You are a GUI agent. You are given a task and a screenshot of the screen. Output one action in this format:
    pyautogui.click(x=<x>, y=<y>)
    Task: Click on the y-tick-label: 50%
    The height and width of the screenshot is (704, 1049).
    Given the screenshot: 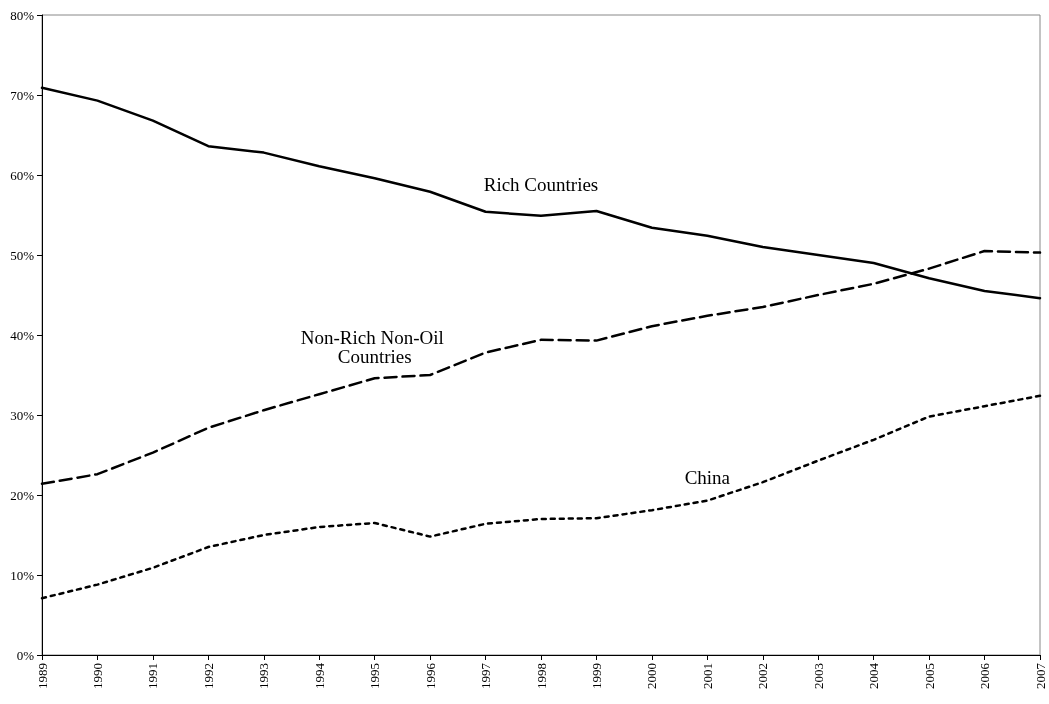 What is the action you would take?
    pyautogui.click(x=22, y=255)
    